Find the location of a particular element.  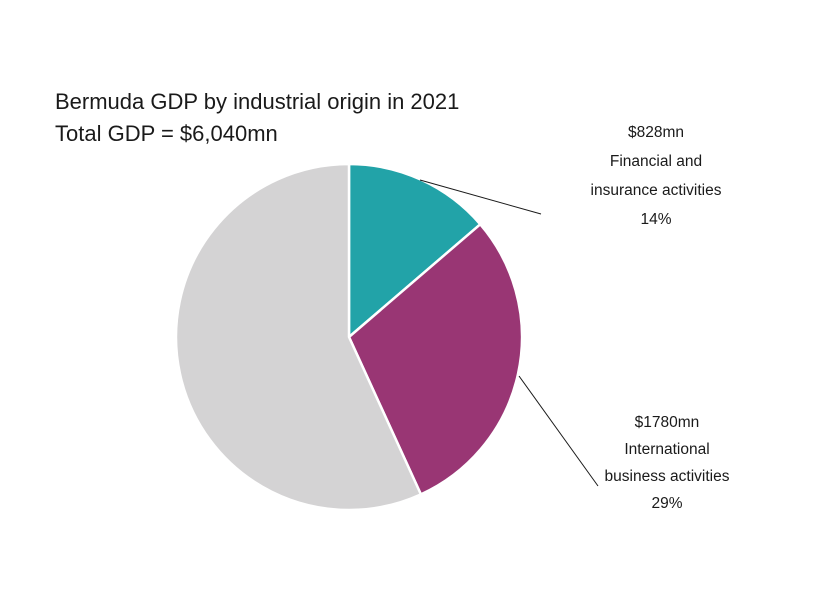

pie-slice-financial-and-insurance-activities is located at coordinates (414, 250).